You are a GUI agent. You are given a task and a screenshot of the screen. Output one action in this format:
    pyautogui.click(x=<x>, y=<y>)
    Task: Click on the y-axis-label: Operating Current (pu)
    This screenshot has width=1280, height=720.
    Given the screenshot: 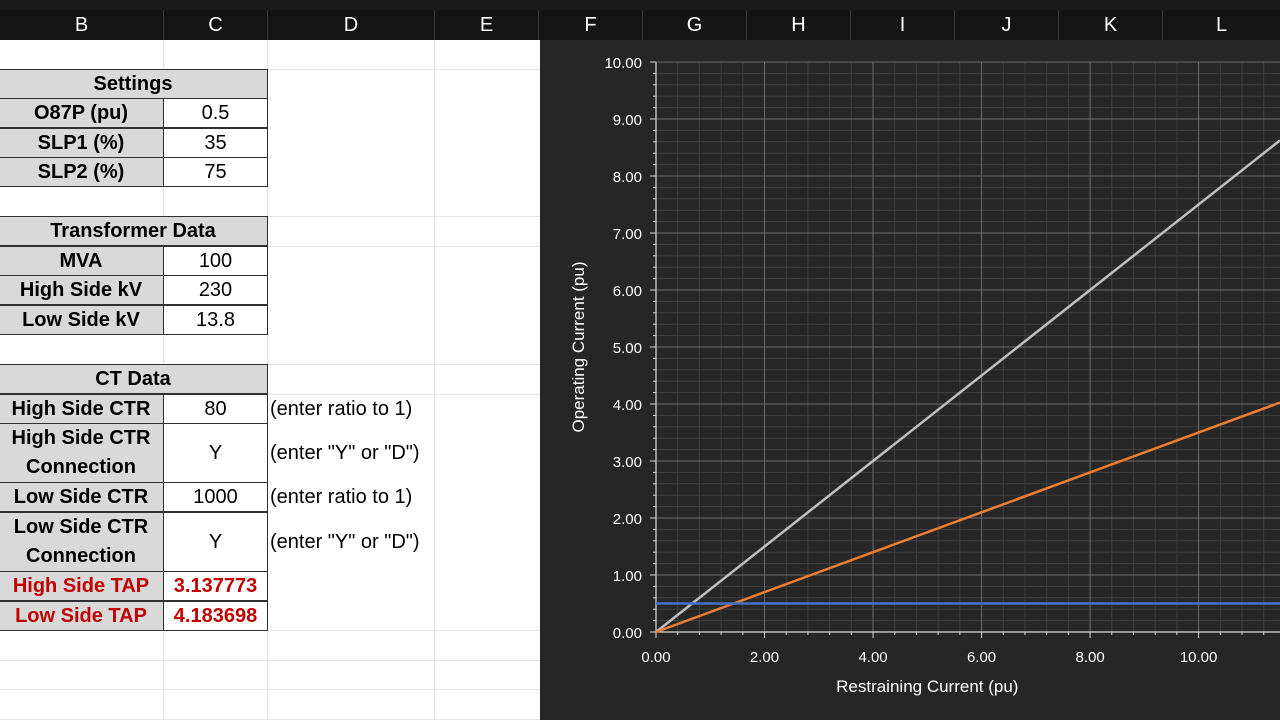 What is the action you would take?
    pyautogui.click(x=578, y=346)
    